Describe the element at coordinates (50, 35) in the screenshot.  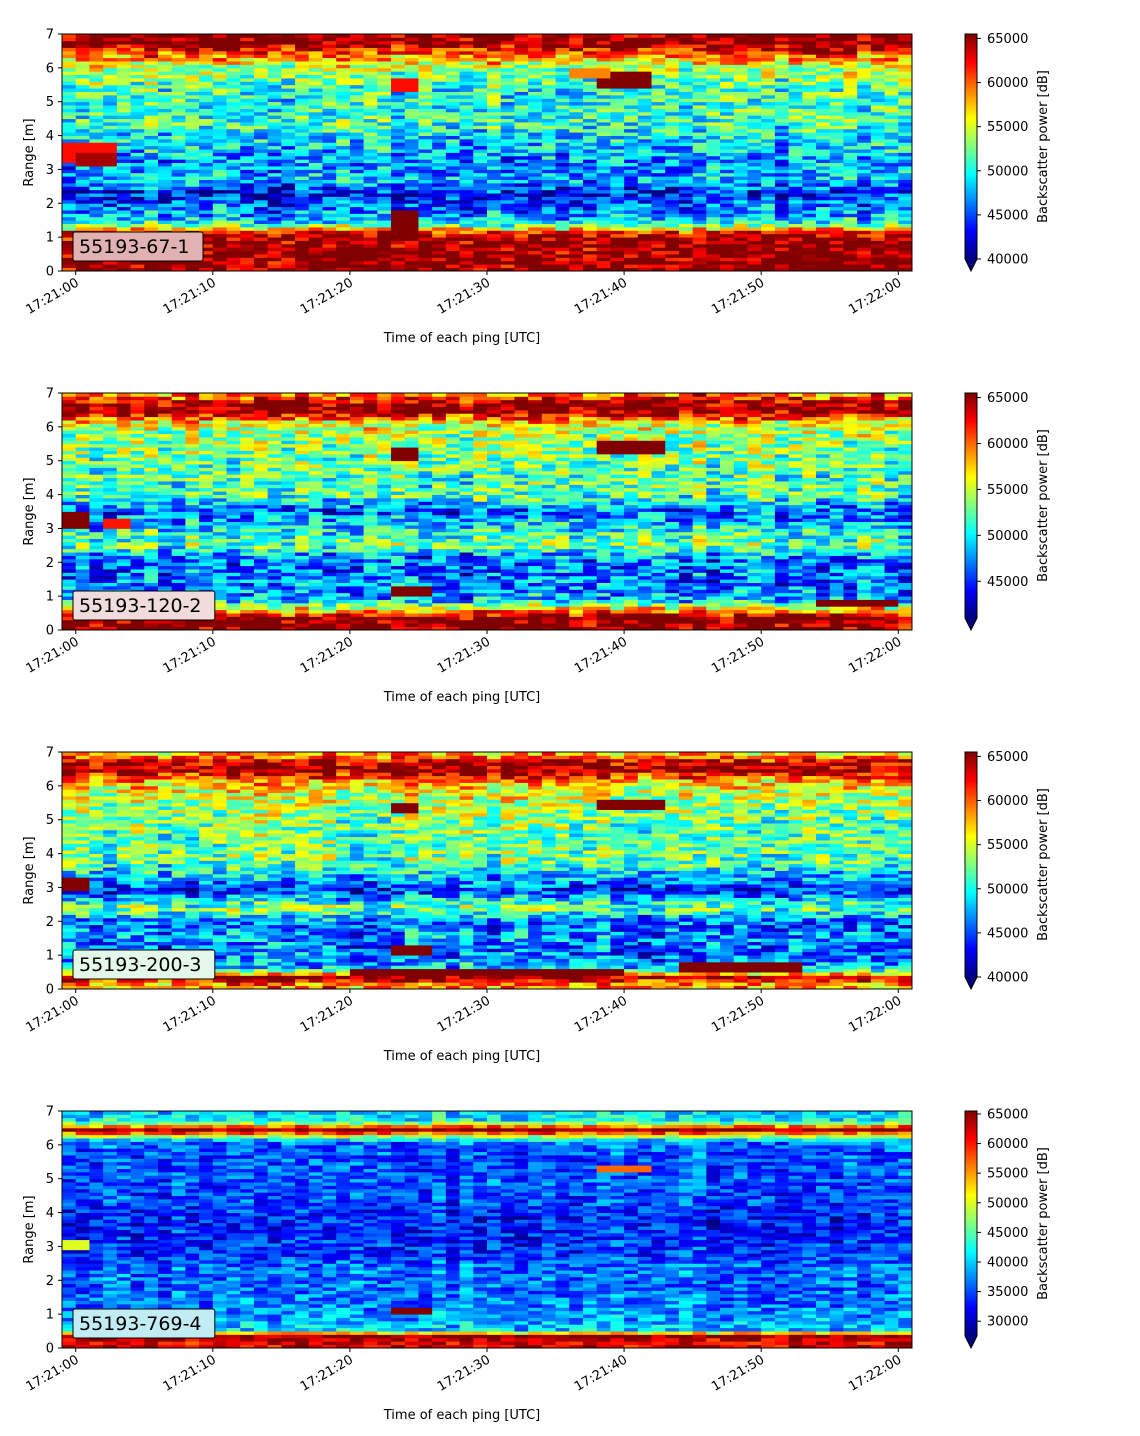
I see `y-tick-label: 7` at that location.